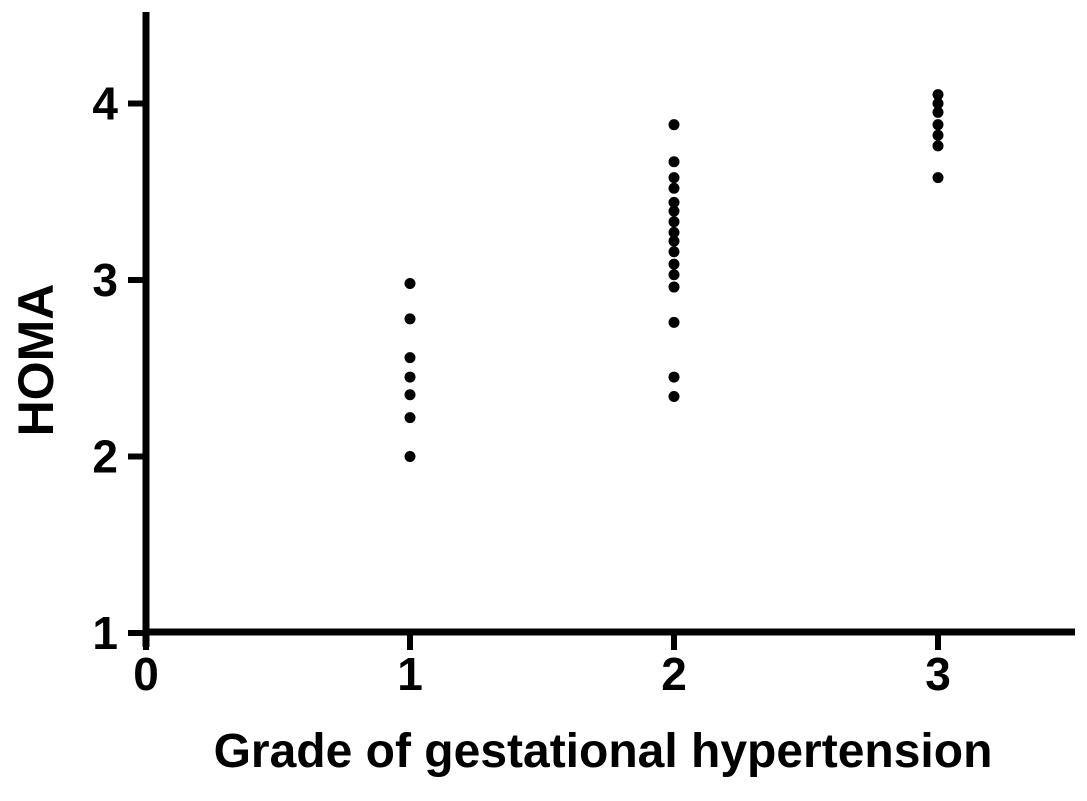 The width and height of the screenshot is (1087, 801). What do you see at coordinates (105, 633) in the screenshot?
I see `y-tick-label: 1` at bounding box center [105, 633].